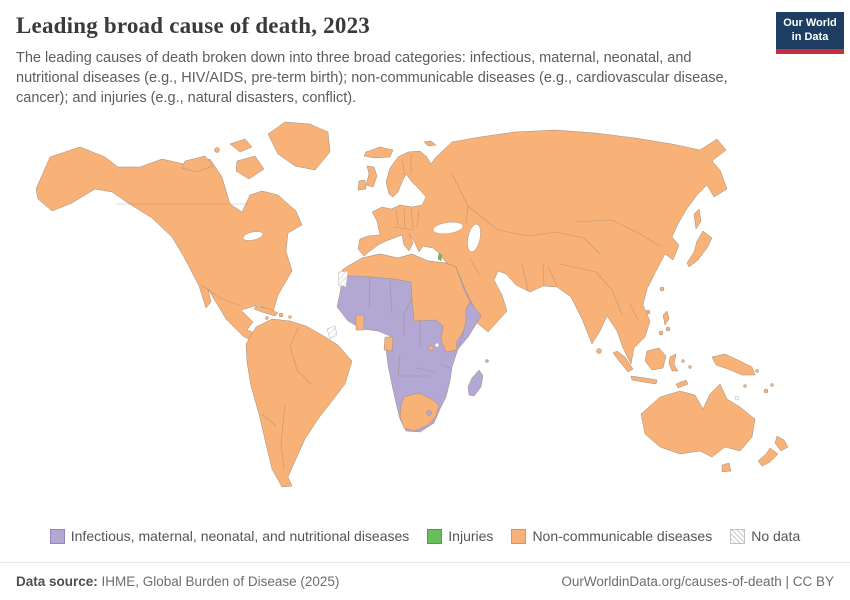  I want to click on region-ireland, so click(362, 185).